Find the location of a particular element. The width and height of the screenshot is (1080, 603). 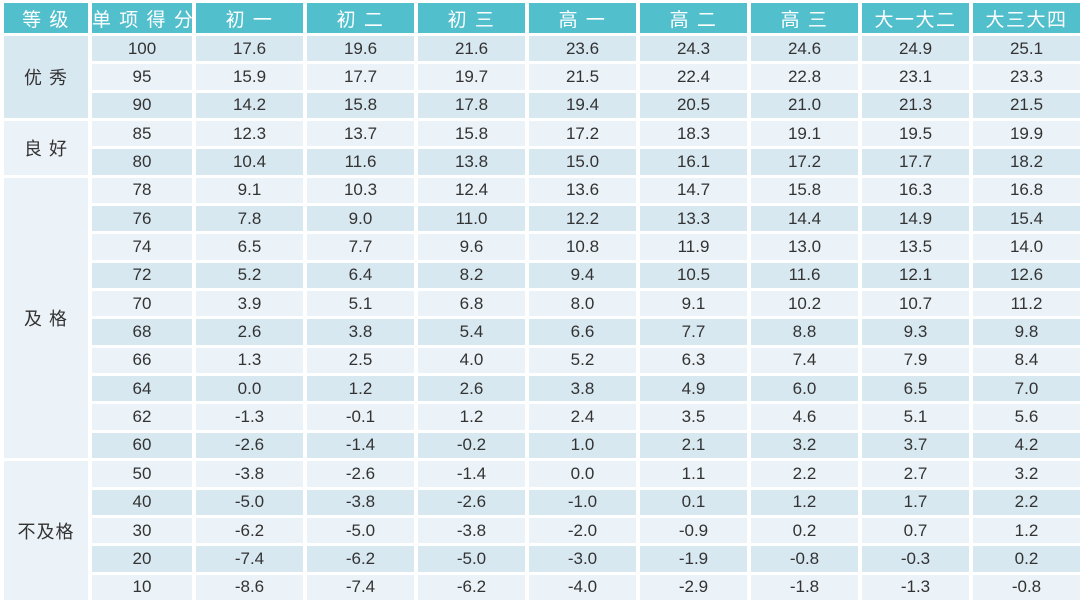

value-cell: 7.9 is located at coordinates (915, 360).